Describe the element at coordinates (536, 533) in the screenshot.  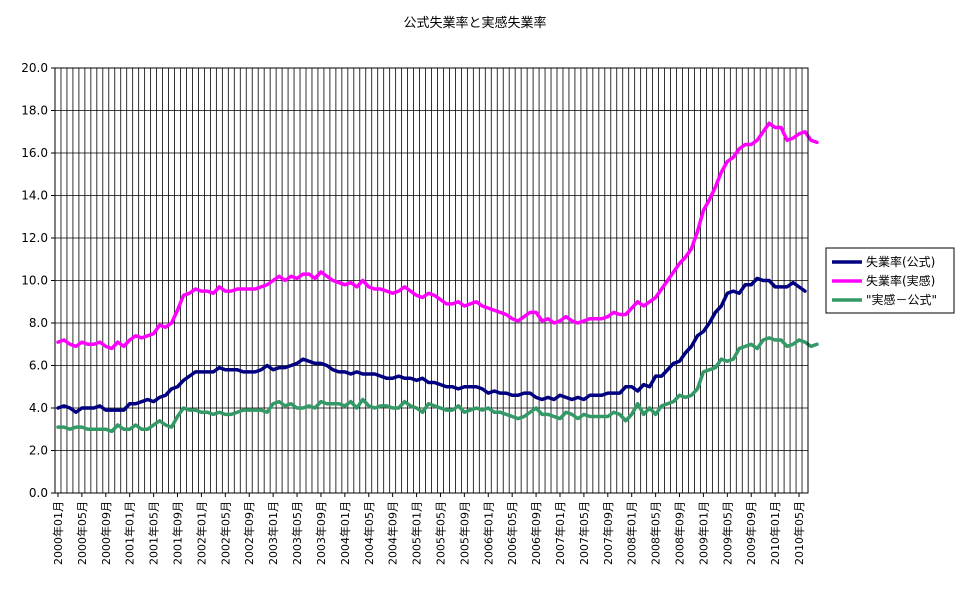
I see `x-tick-label: 2006年09月` at that location.